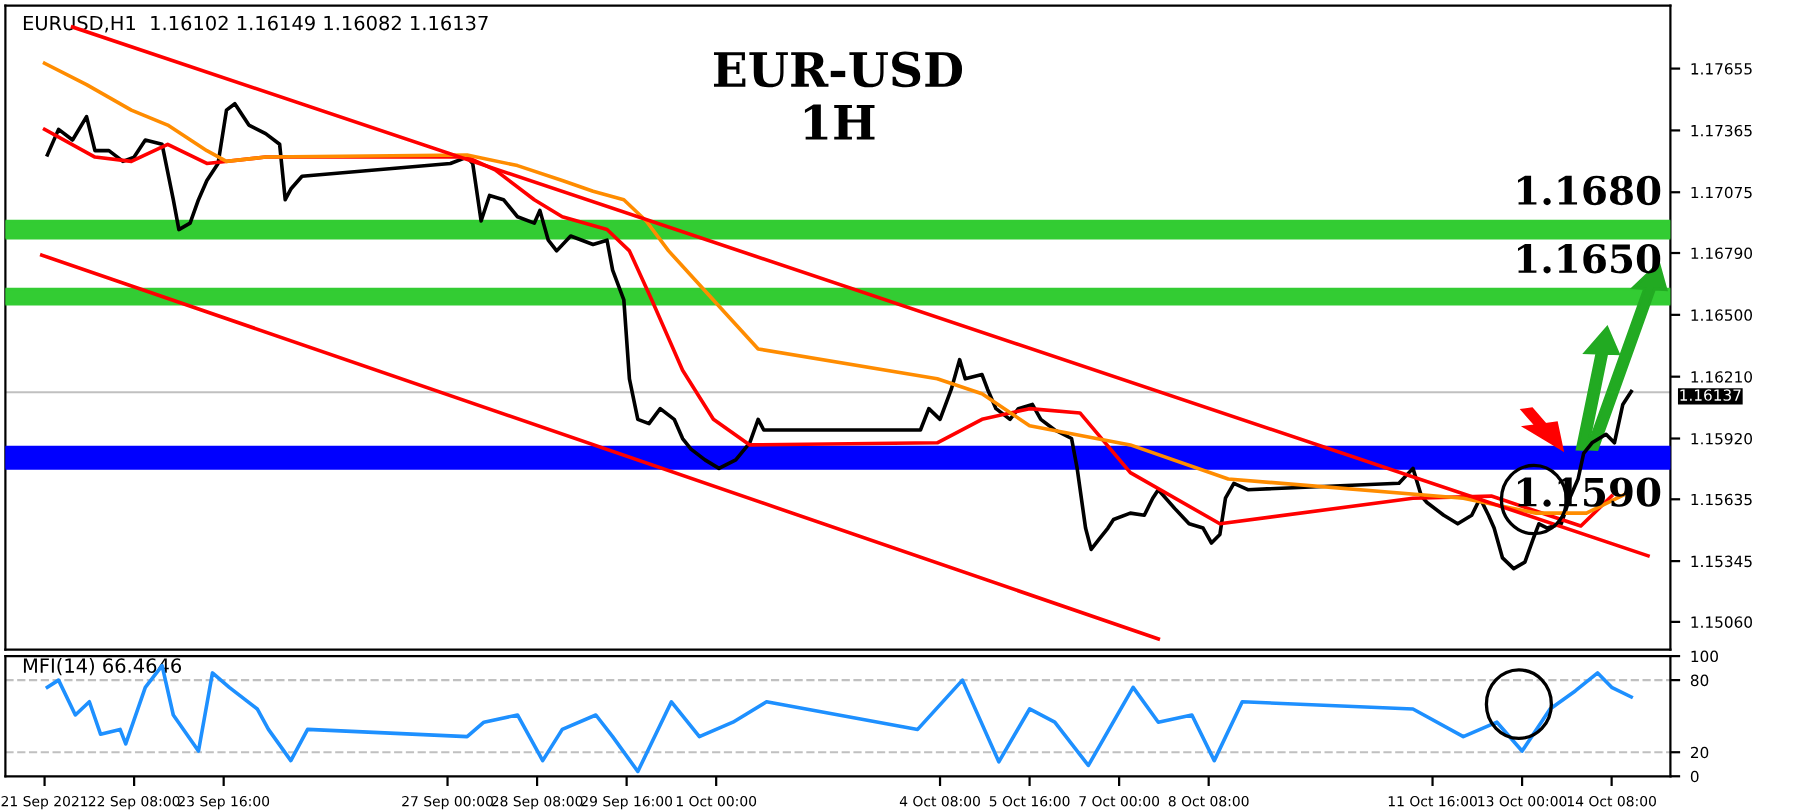 This screenshot has height=812, width=1800. What do you see at coordinates (1589, 258) in the screenshot?
I see `band-label: 1.1650` at bounding box center [1589, 258].